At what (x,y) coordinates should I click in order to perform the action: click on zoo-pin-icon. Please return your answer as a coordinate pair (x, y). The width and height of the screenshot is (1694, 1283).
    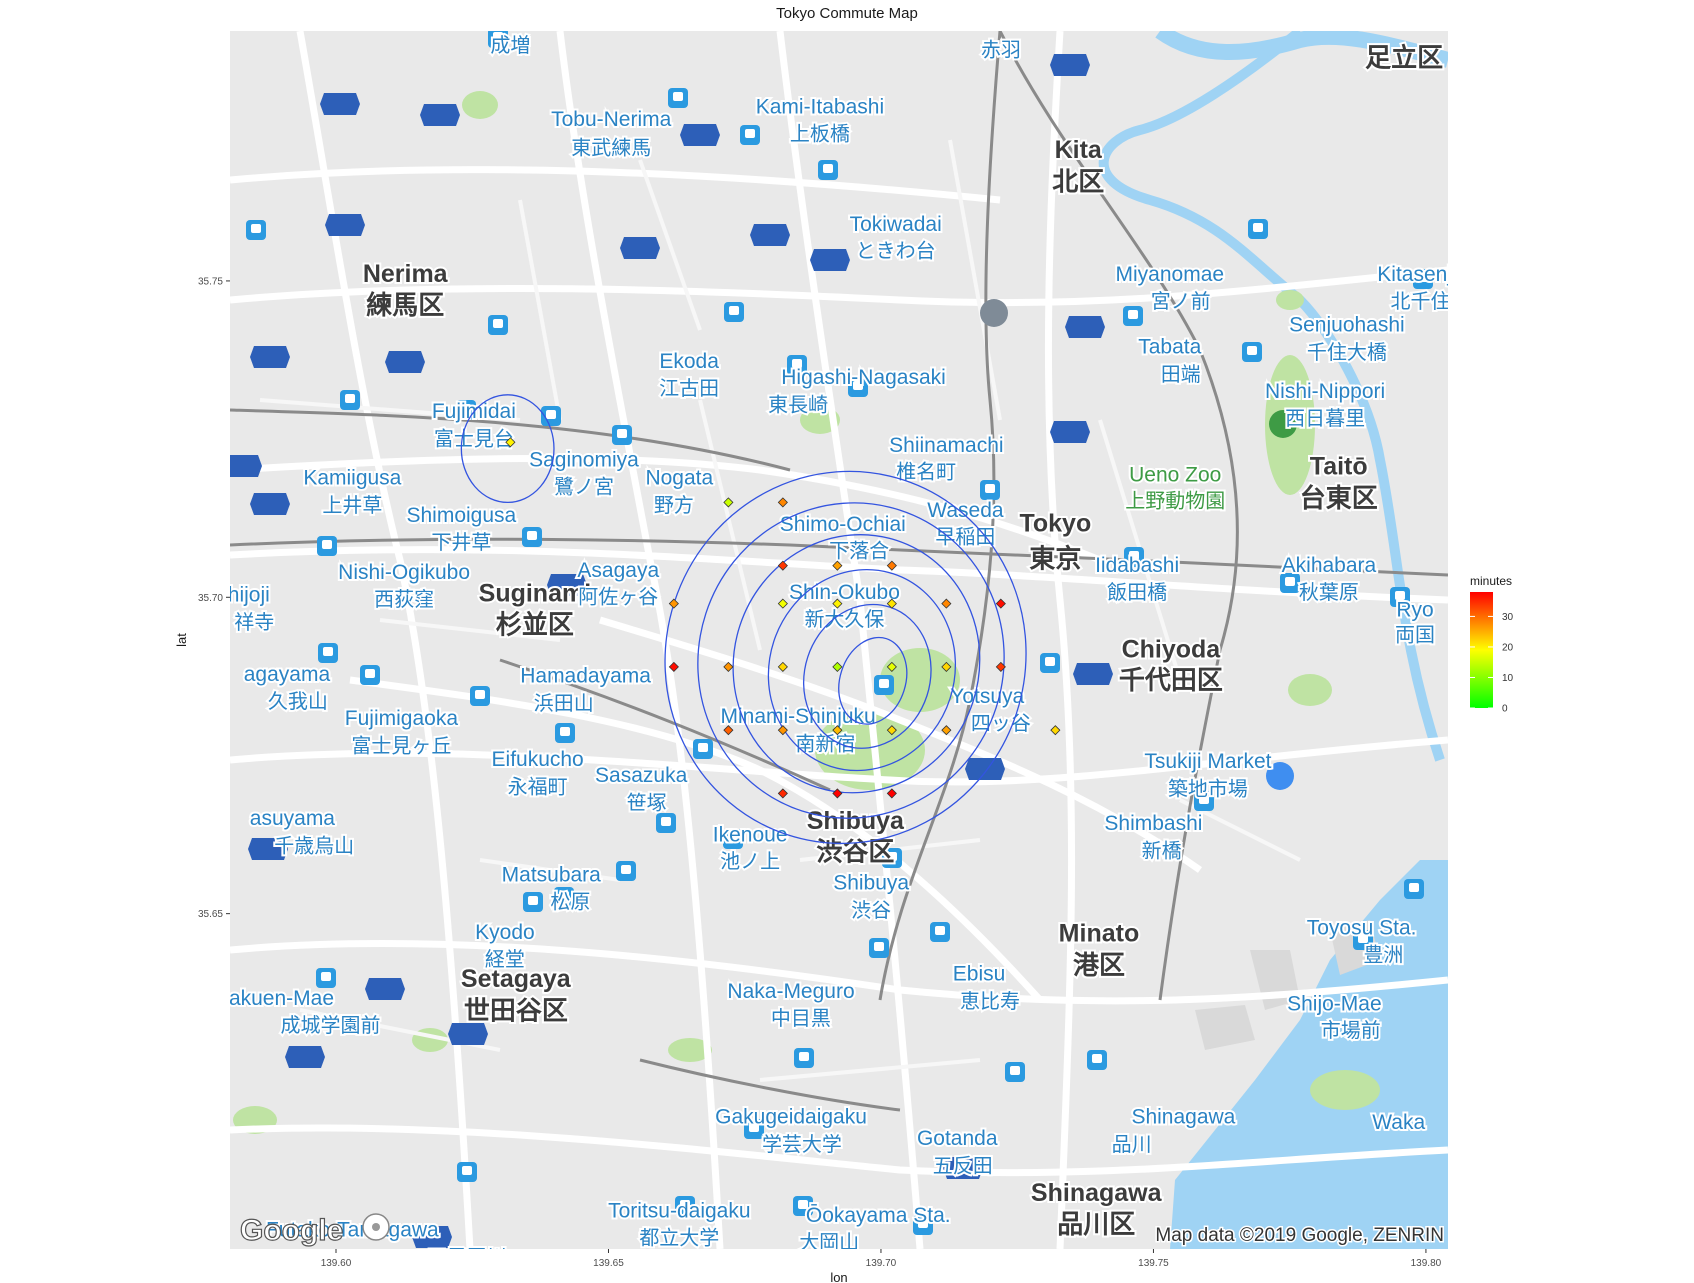
    Looking at the image, I should click on (1283, 424).